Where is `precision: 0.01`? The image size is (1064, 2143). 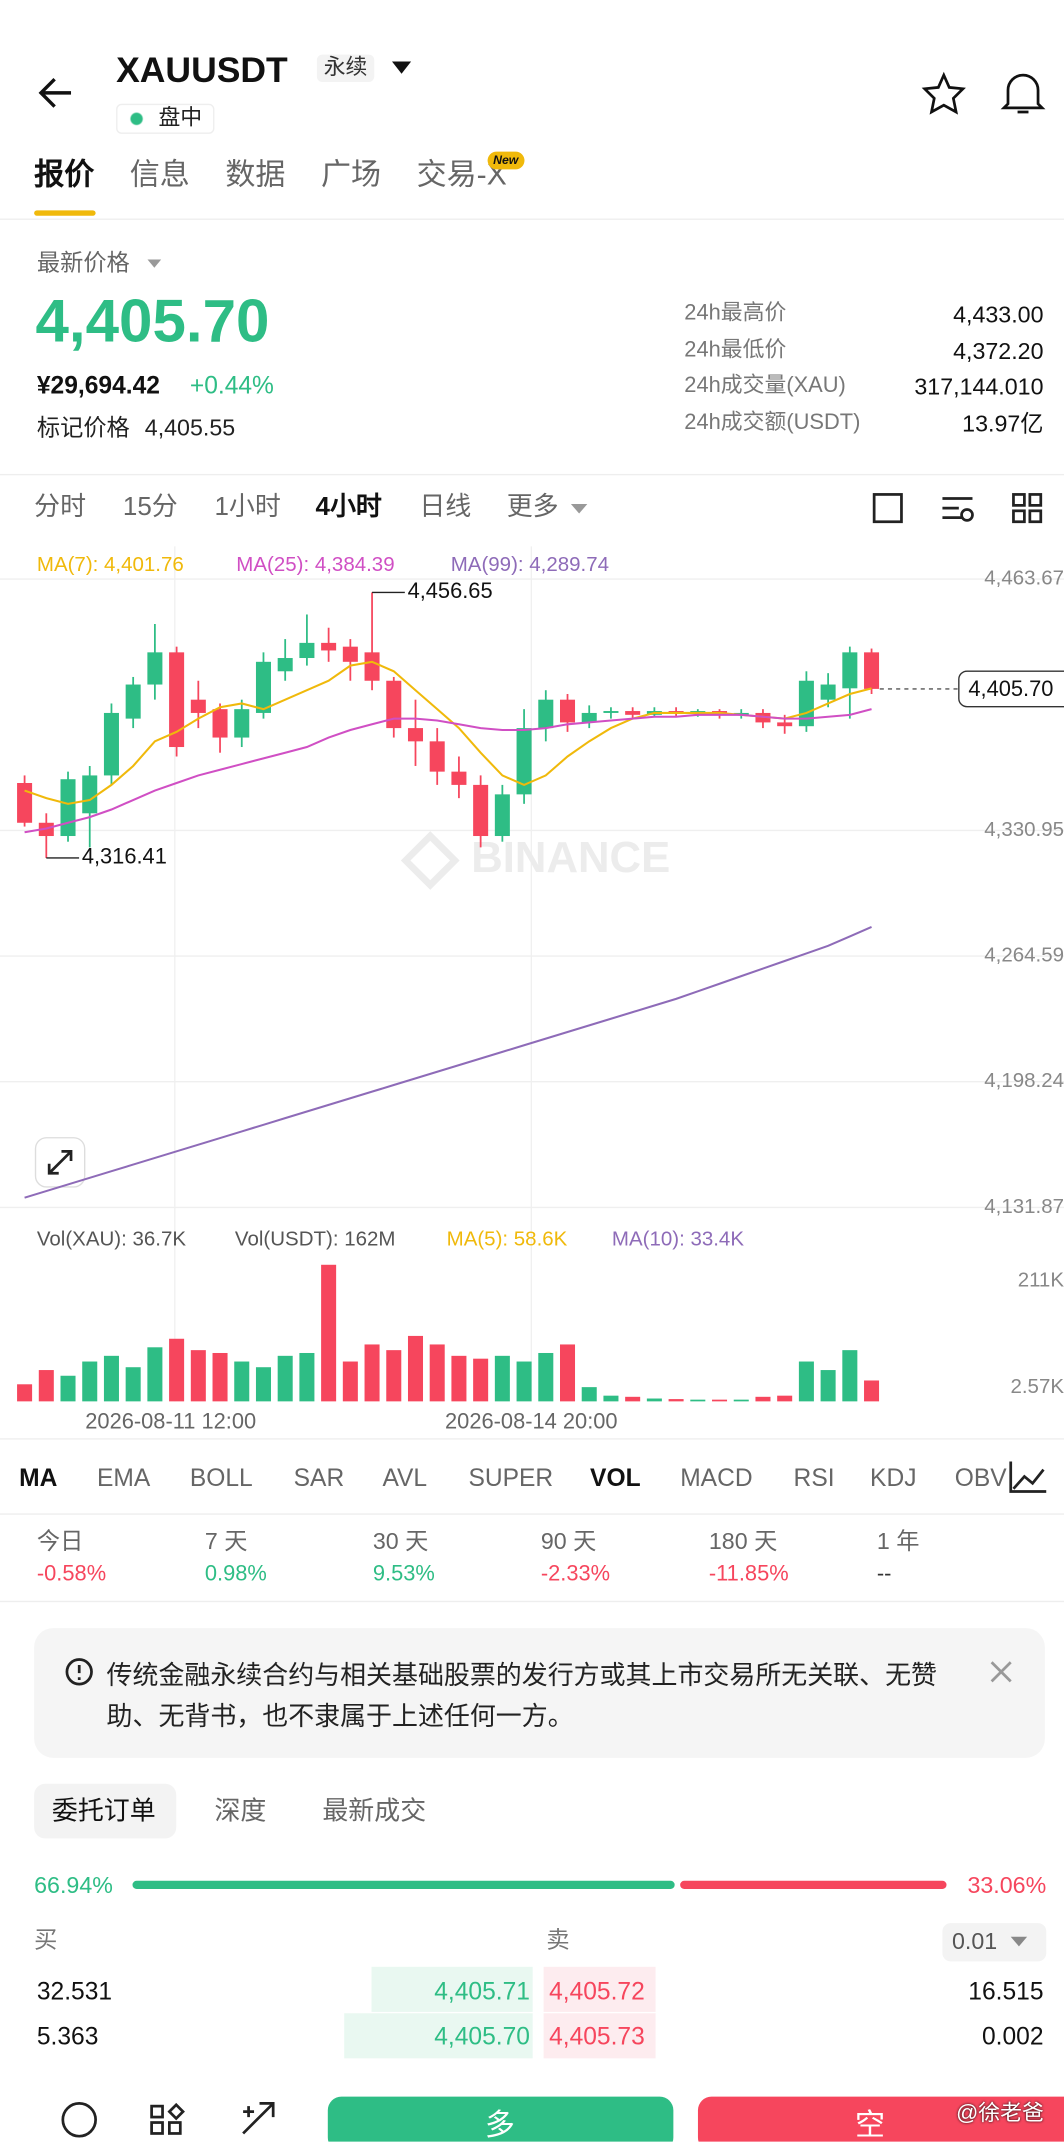
precision: 0.01 is located at coordinates (974, 1941).